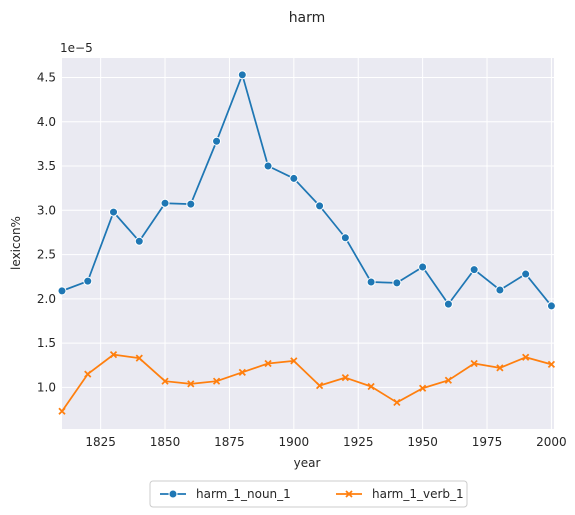 The width and height of the screenshot is (575, 515). What do you see at coordinates (422, 442) in the screenshot?
I see `x-tick-label: 1950` at bounding box center [422, 442].